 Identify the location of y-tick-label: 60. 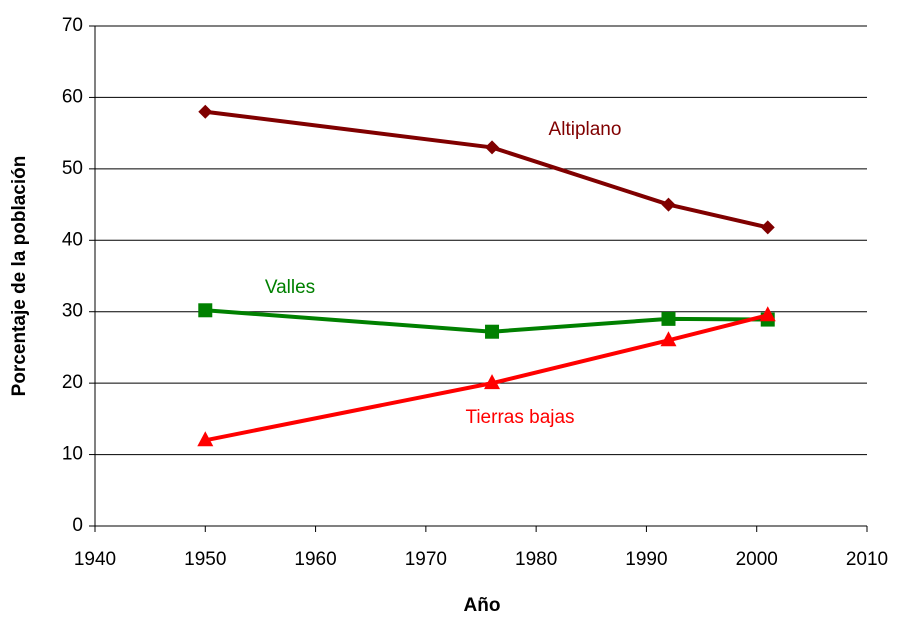
(72, 96).